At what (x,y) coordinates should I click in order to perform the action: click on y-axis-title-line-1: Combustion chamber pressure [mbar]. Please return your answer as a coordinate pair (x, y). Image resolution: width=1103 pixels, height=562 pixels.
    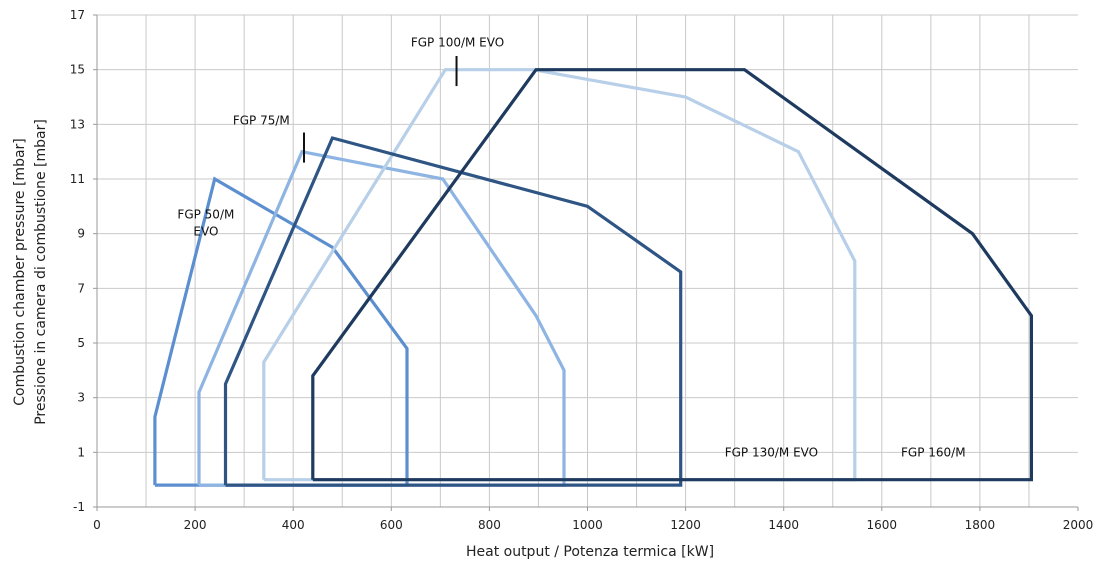
    Looking at the image, I should click on (20, 272).